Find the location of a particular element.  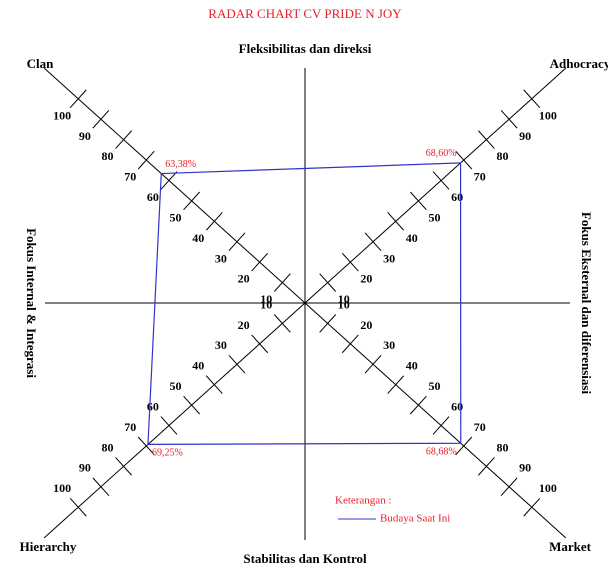

legend-title: Keterangan : is located at coordinates (363, 501).